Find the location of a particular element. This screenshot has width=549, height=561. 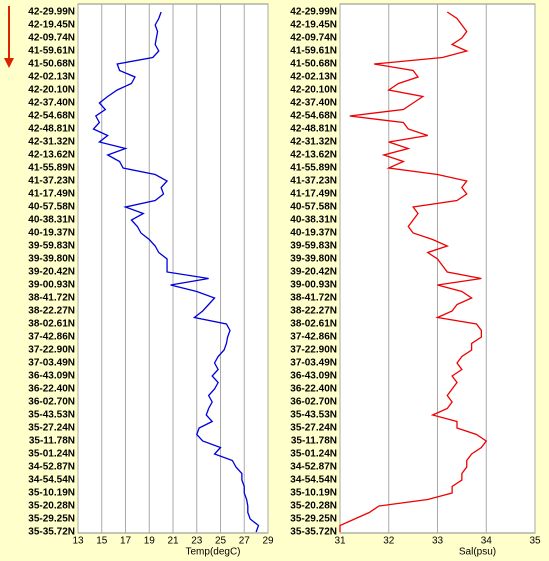

x-tick-label: 17 is located at coordinates (126, 541).